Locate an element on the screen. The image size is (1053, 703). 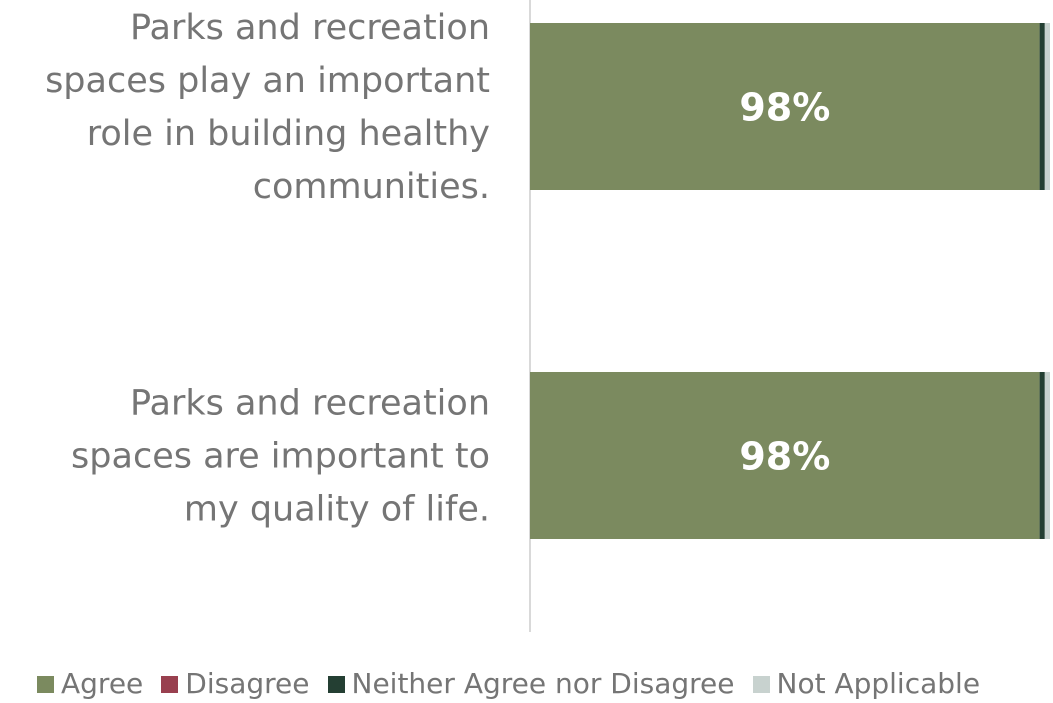
legend-item-disagree: Disagree is located at coordinates (235, 683).